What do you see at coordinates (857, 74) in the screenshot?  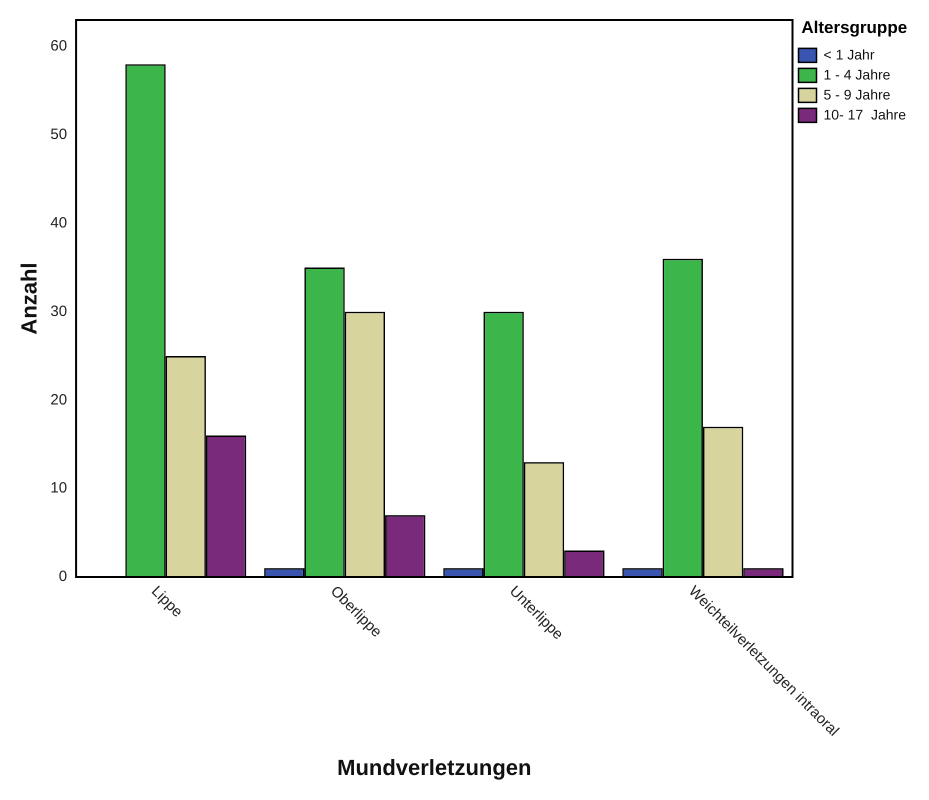 I see `legend-label: 1 - 4 Jahre` at bounding box center [857, 74].